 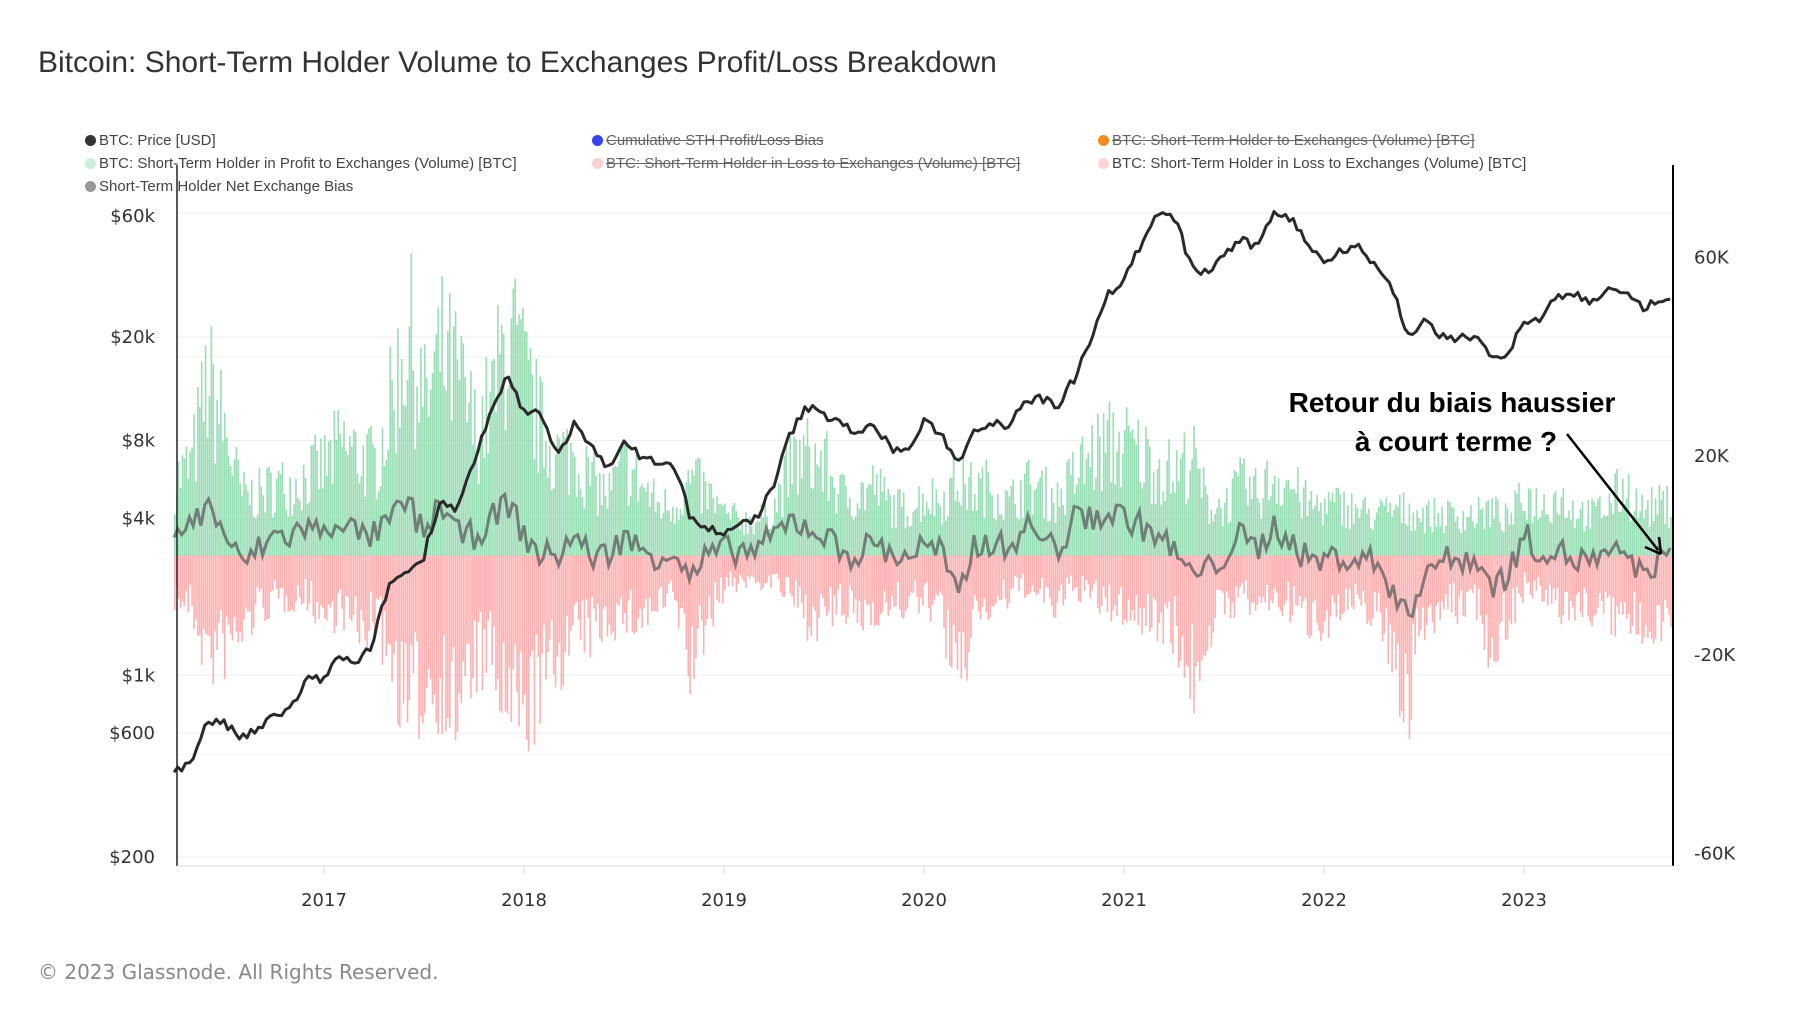 I want to click on legend-item: Cumulative STH Profit/Loss Bias, so click(x=708, y=140).